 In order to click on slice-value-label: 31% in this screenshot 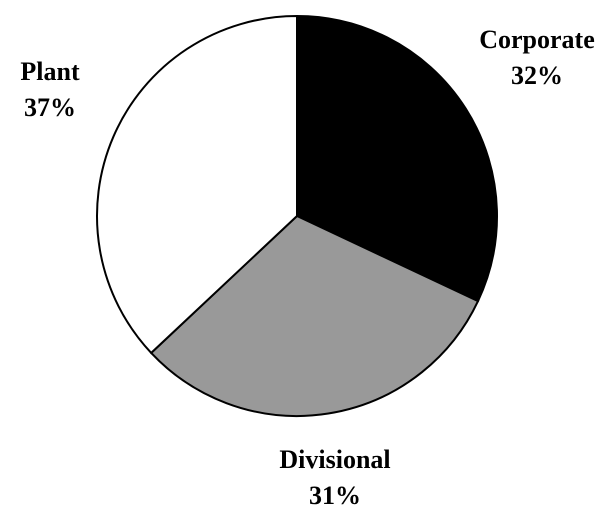, I will do `click(335, 495)`.